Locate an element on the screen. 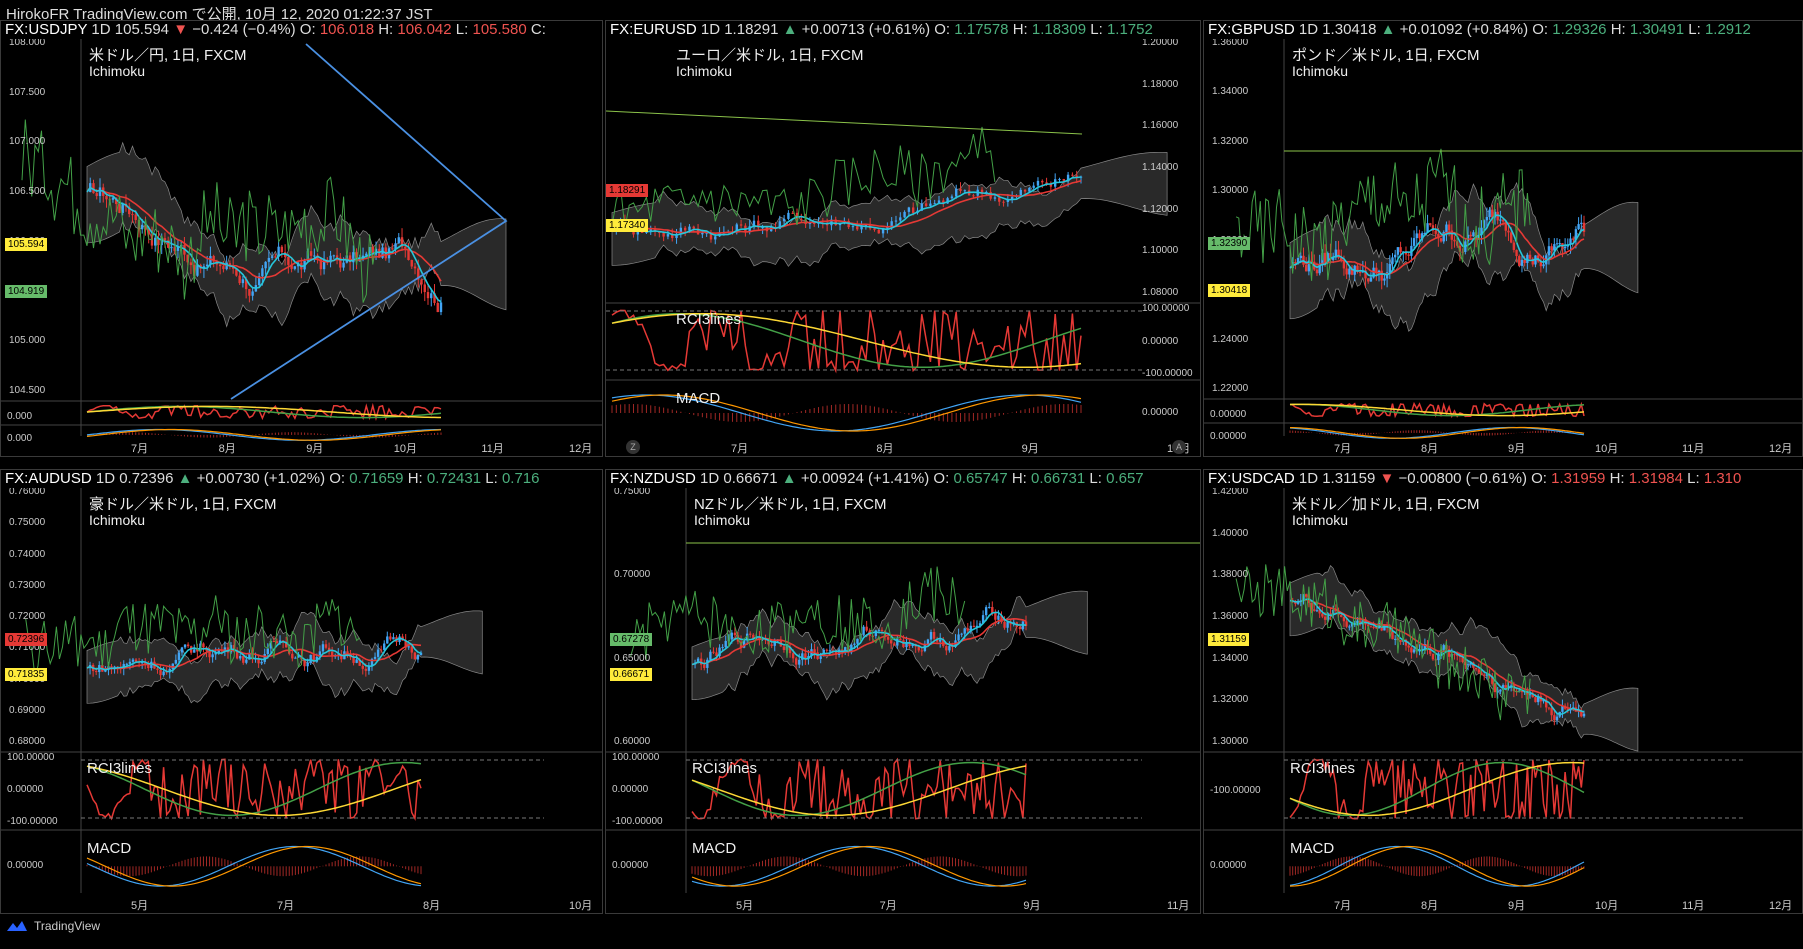 This screenshot has height=949, width=1803. x-axis-tick: 9月 is located at coordinates (1032, 906).